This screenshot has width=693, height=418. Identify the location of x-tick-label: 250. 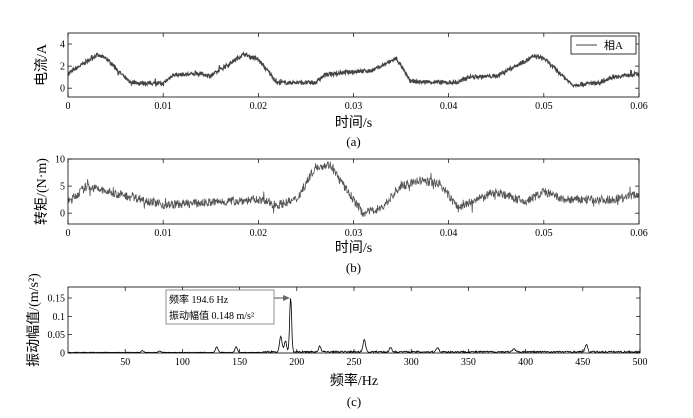
(354, 362).